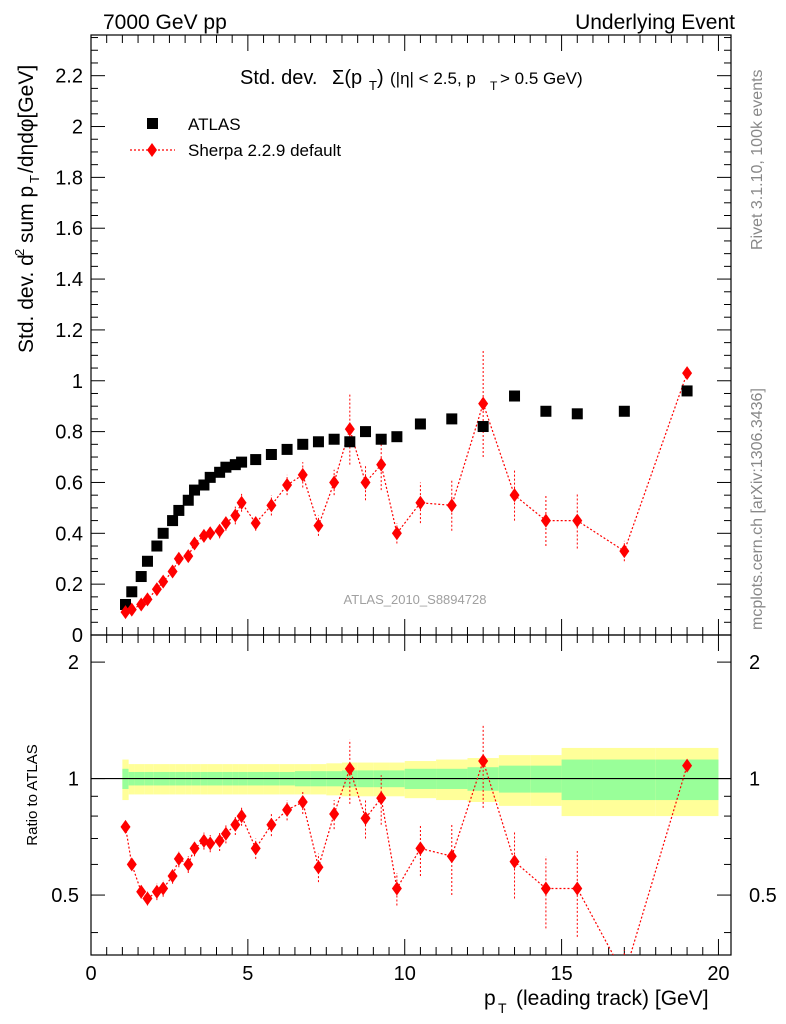 Image resolution: width=786 pixels, height=1024 pixels. Describe the element at coordinates (420, 782) in the screenshot. I see `ratio-uncertainty-band` at that location.